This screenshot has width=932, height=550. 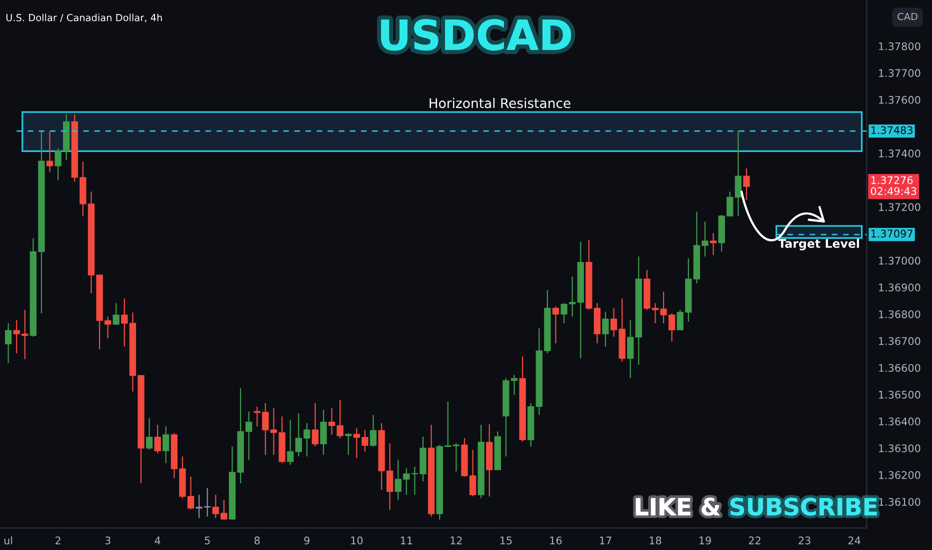 What do you see at coordinates (893, 185) in the screenshot?
I see `text: 1.37276 02:49:43` at bounding box center [893, 185].